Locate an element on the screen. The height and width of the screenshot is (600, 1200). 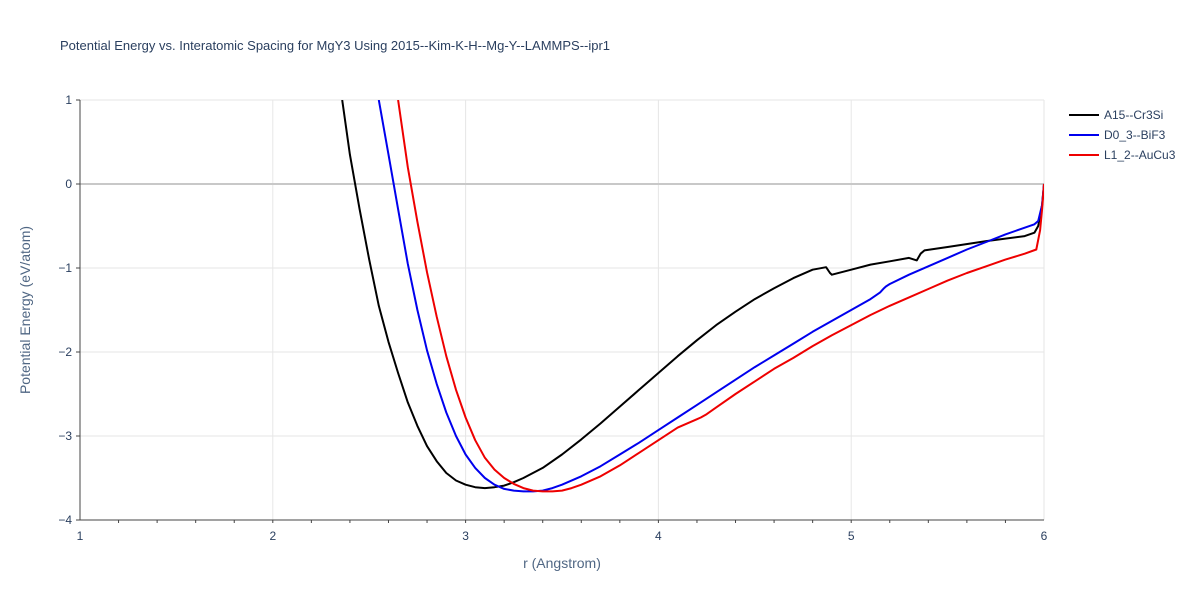
legend-label: D0_3--BiF3 is located at coordinates (1135, 135).